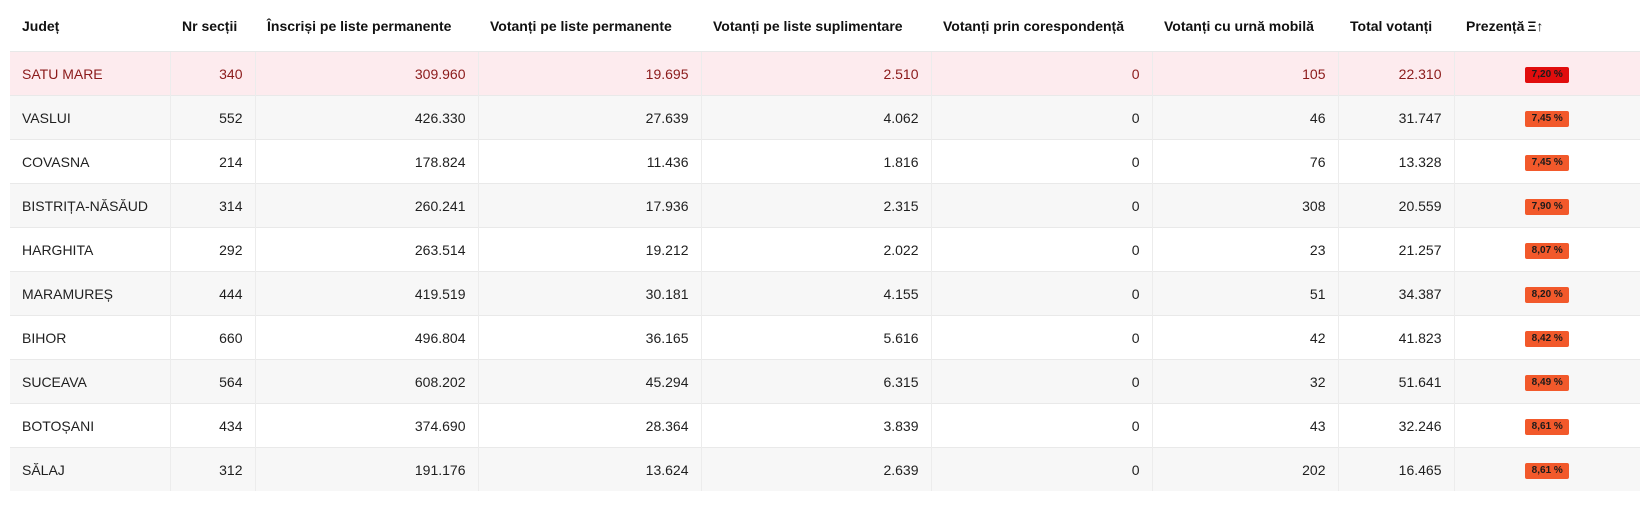  I want to click on supplementary-list-voters-cell: 2.022, so click(816, 249).